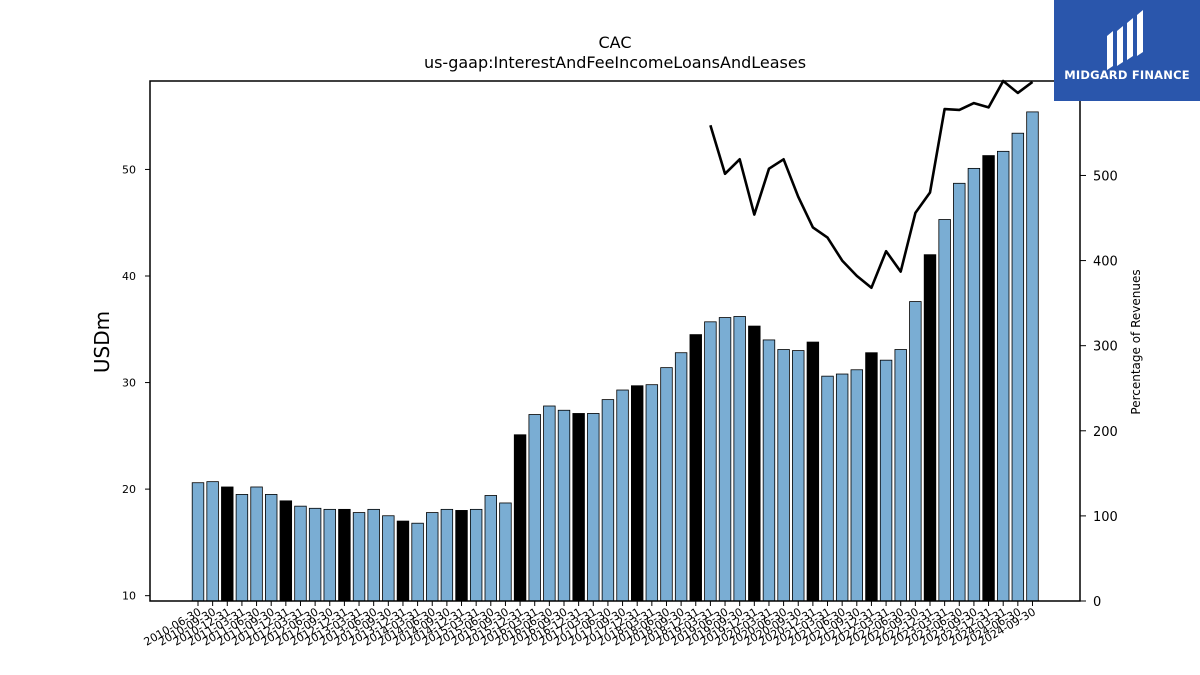  What do you see at coordinates (129, 489) in the screenshot?
I see `y-tick-label: 20` at bounding box center [129, 489].